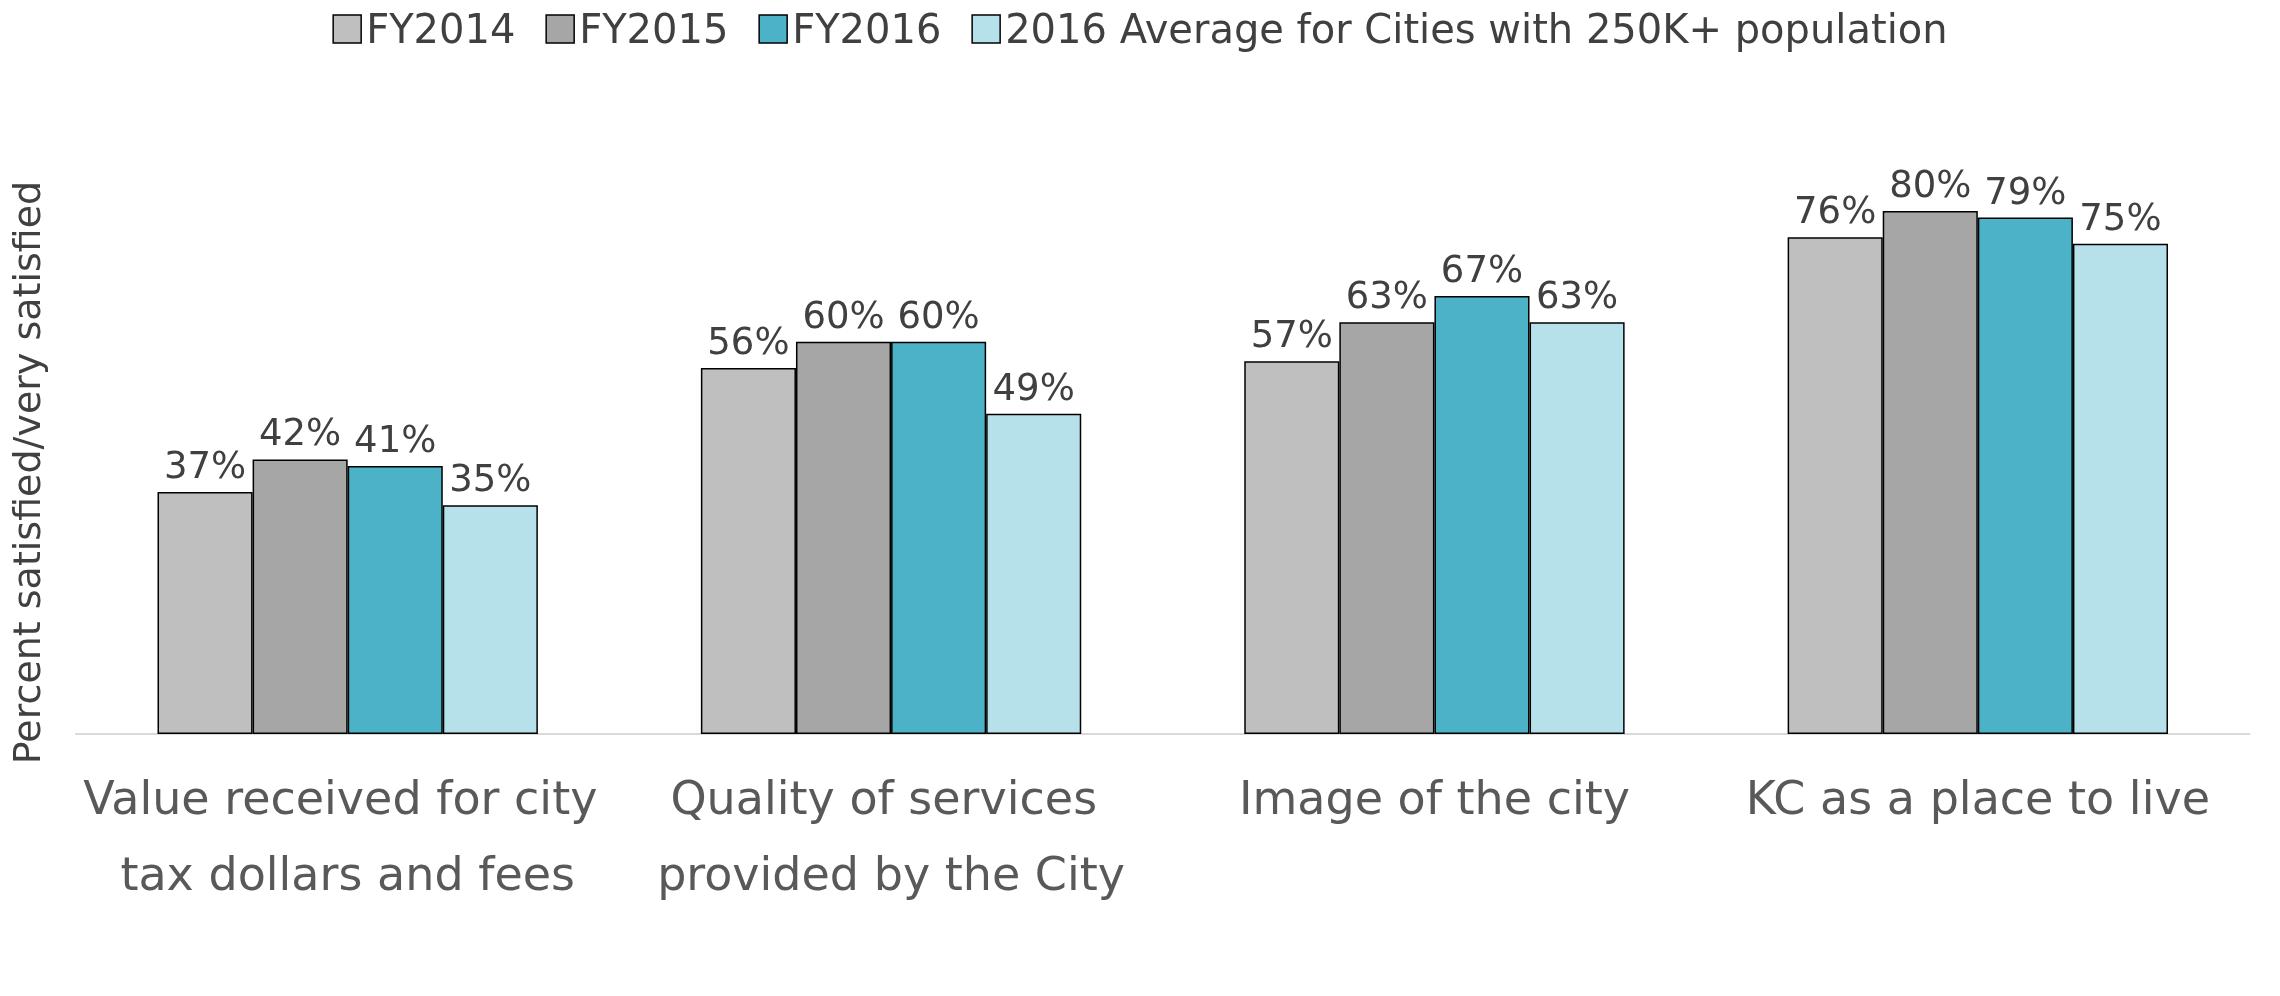 The width and height of the screenshot is (2280, 996). What do you see at coordinates (2120, 217) in the screenshot?
I see `data-label: 75%` at bounding box center [2120, 217].